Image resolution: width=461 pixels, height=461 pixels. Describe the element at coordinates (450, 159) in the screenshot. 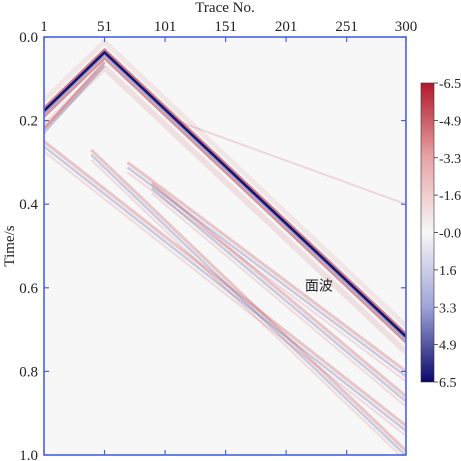

I see `colorbar-tick-label: -3.3` at that location.